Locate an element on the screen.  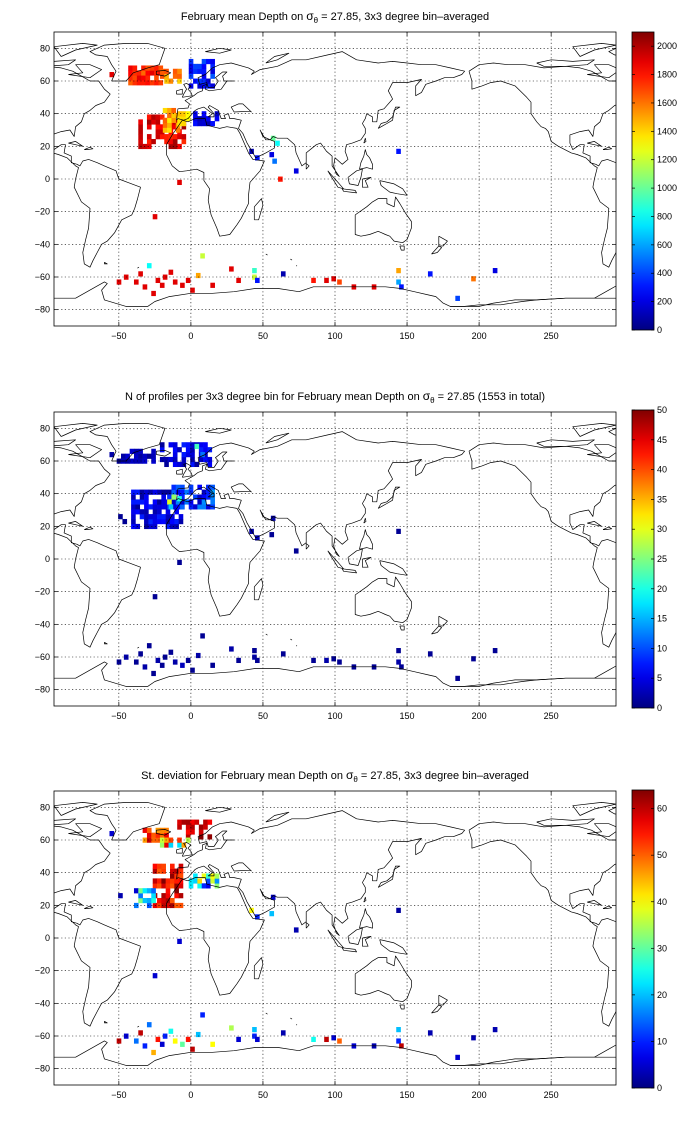
colorbar-tick-label: 0 is located at coordinates (659, 330).